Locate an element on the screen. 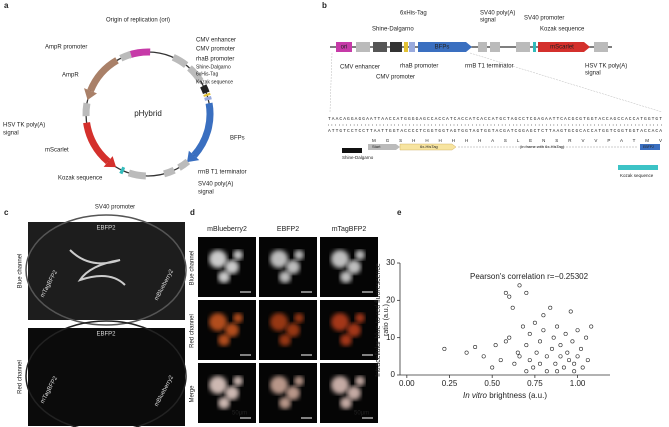  annotation: Pearson's correlation r=−0.25302 is located at coordinates (529, 276).